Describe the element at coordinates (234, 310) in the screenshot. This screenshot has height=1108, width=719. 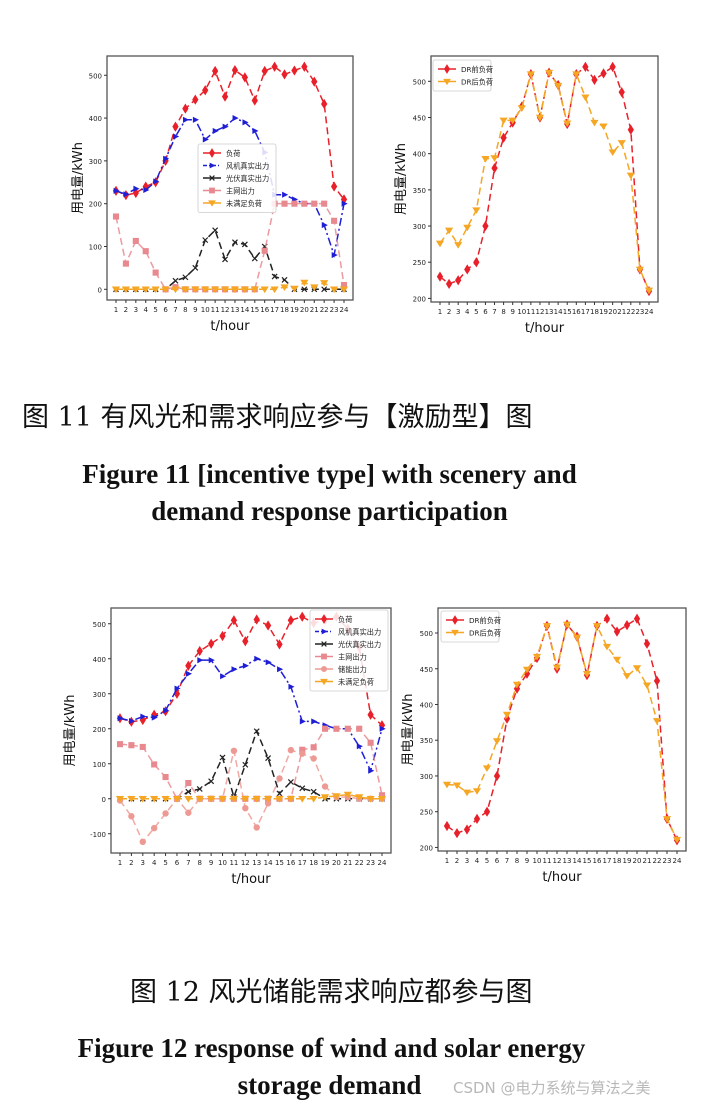
I see `x-tick-label: 13` at that location.